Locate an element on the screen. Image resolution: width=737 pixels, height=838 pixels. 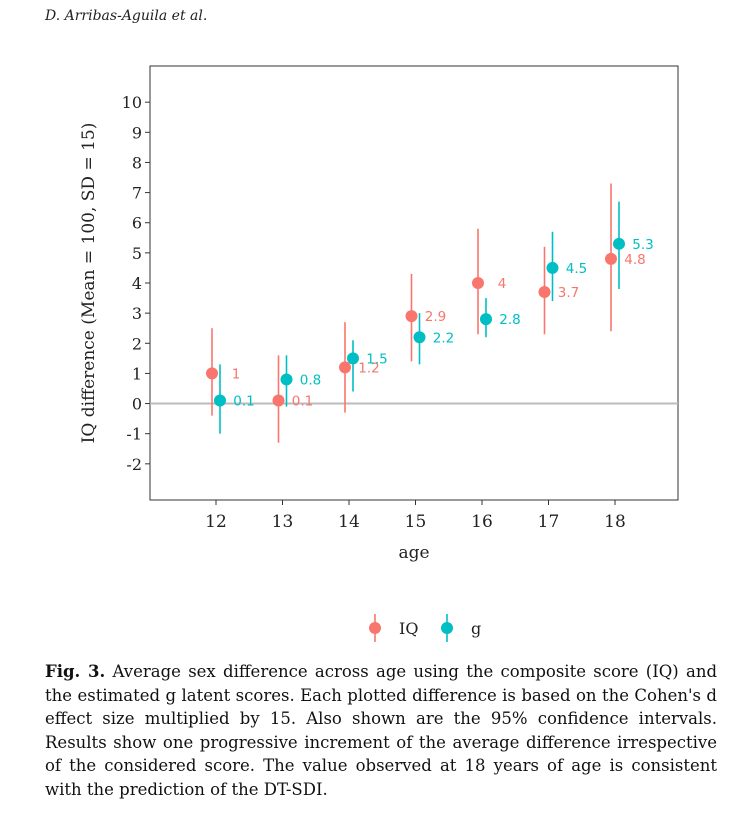
x-tick-label: 18 is located at coordinates (615, 522).